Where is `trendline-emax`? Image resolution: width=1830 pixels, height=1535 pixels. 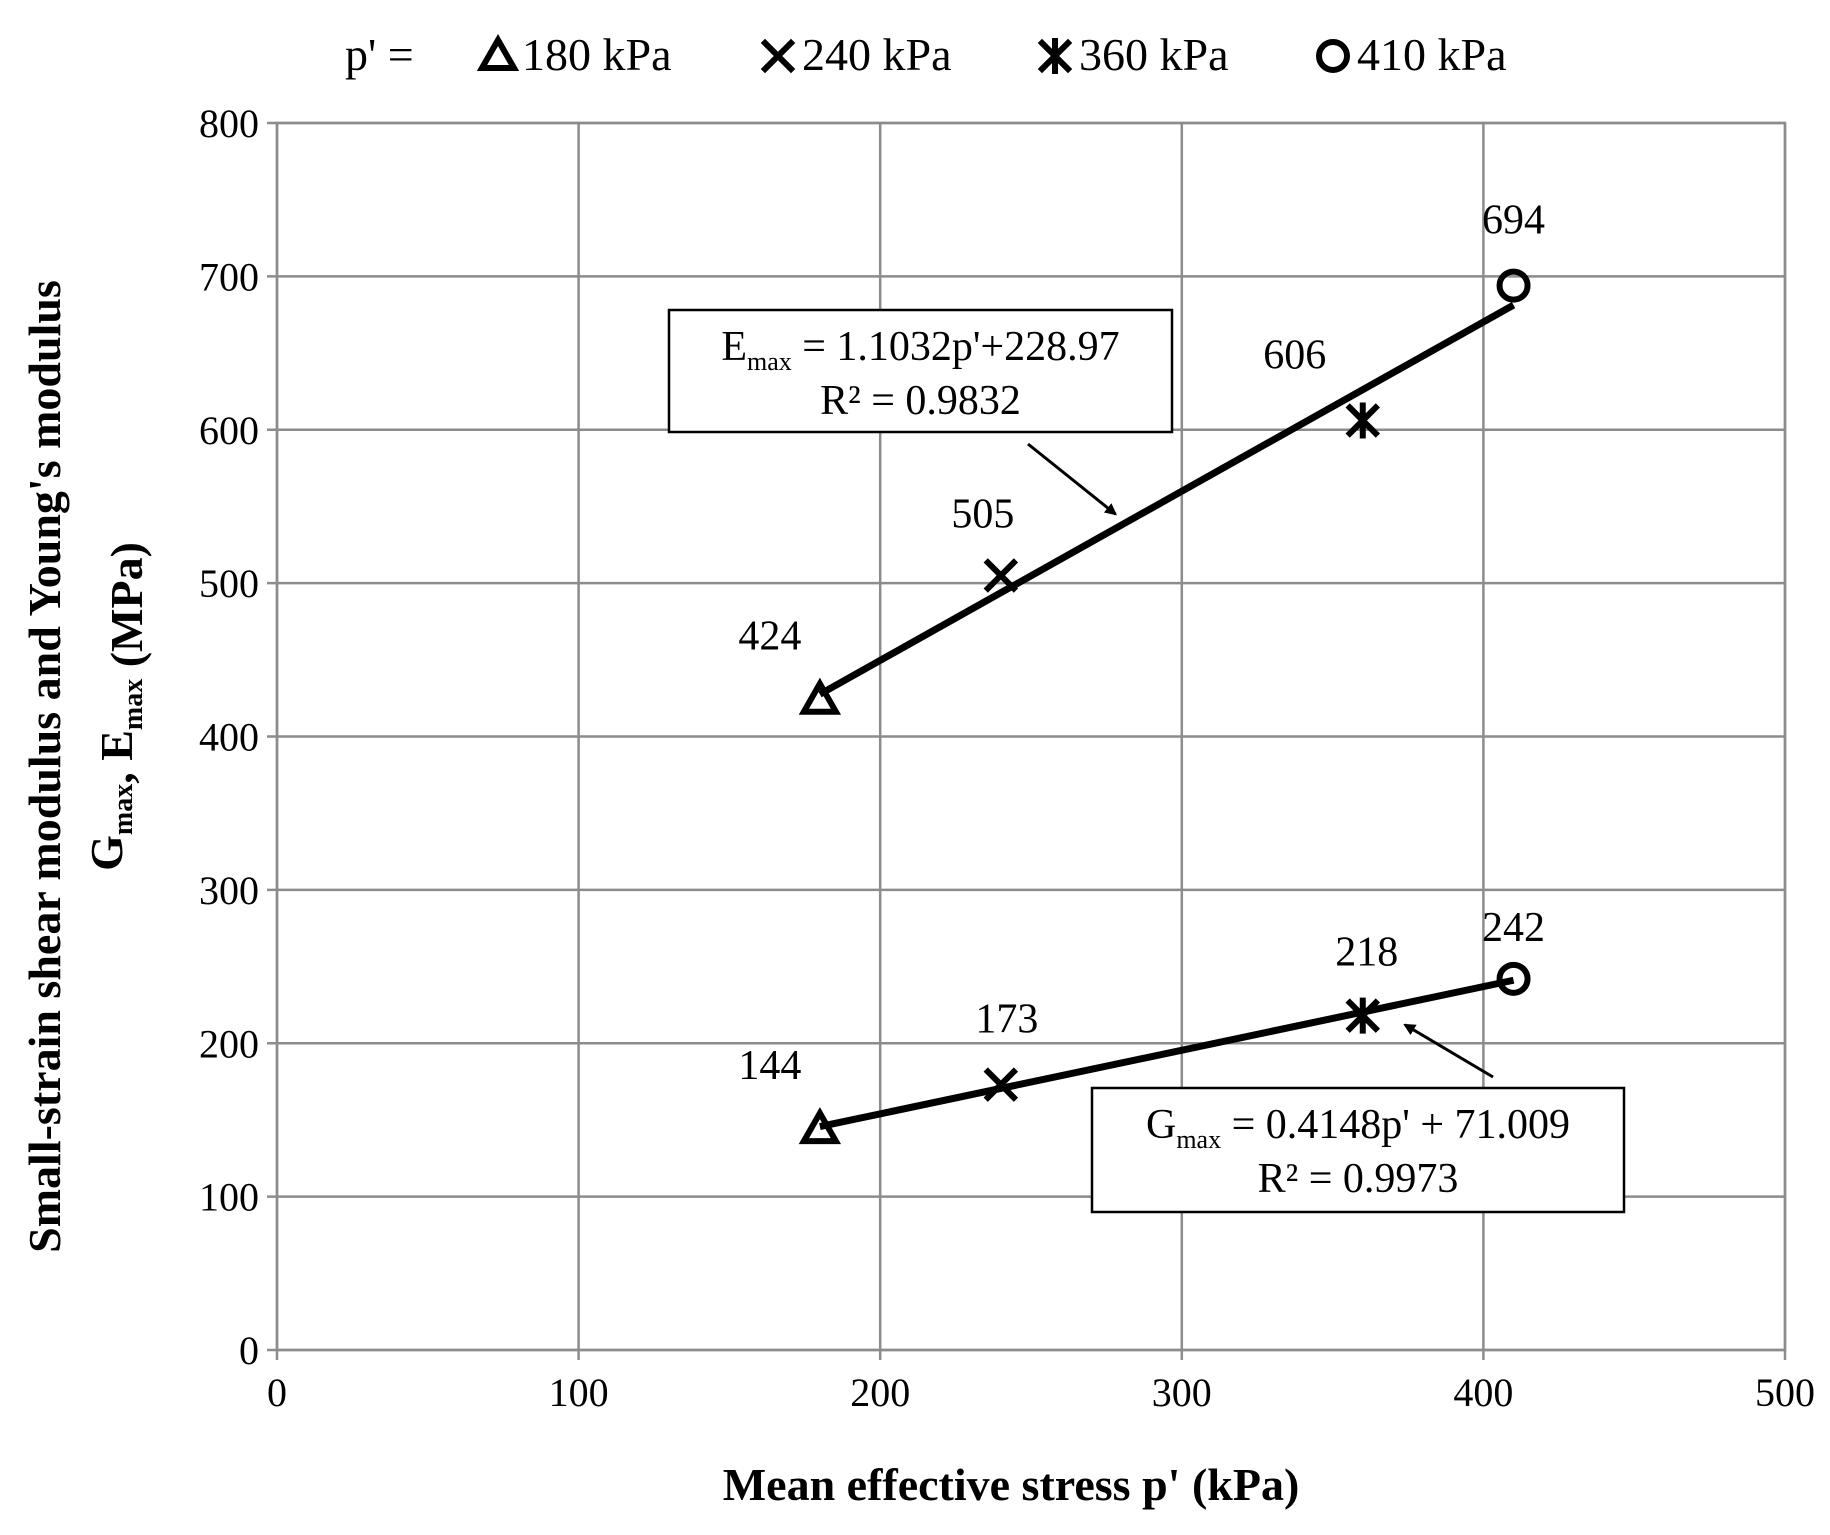 trendline-emax is located at coordinates (1167, 500).